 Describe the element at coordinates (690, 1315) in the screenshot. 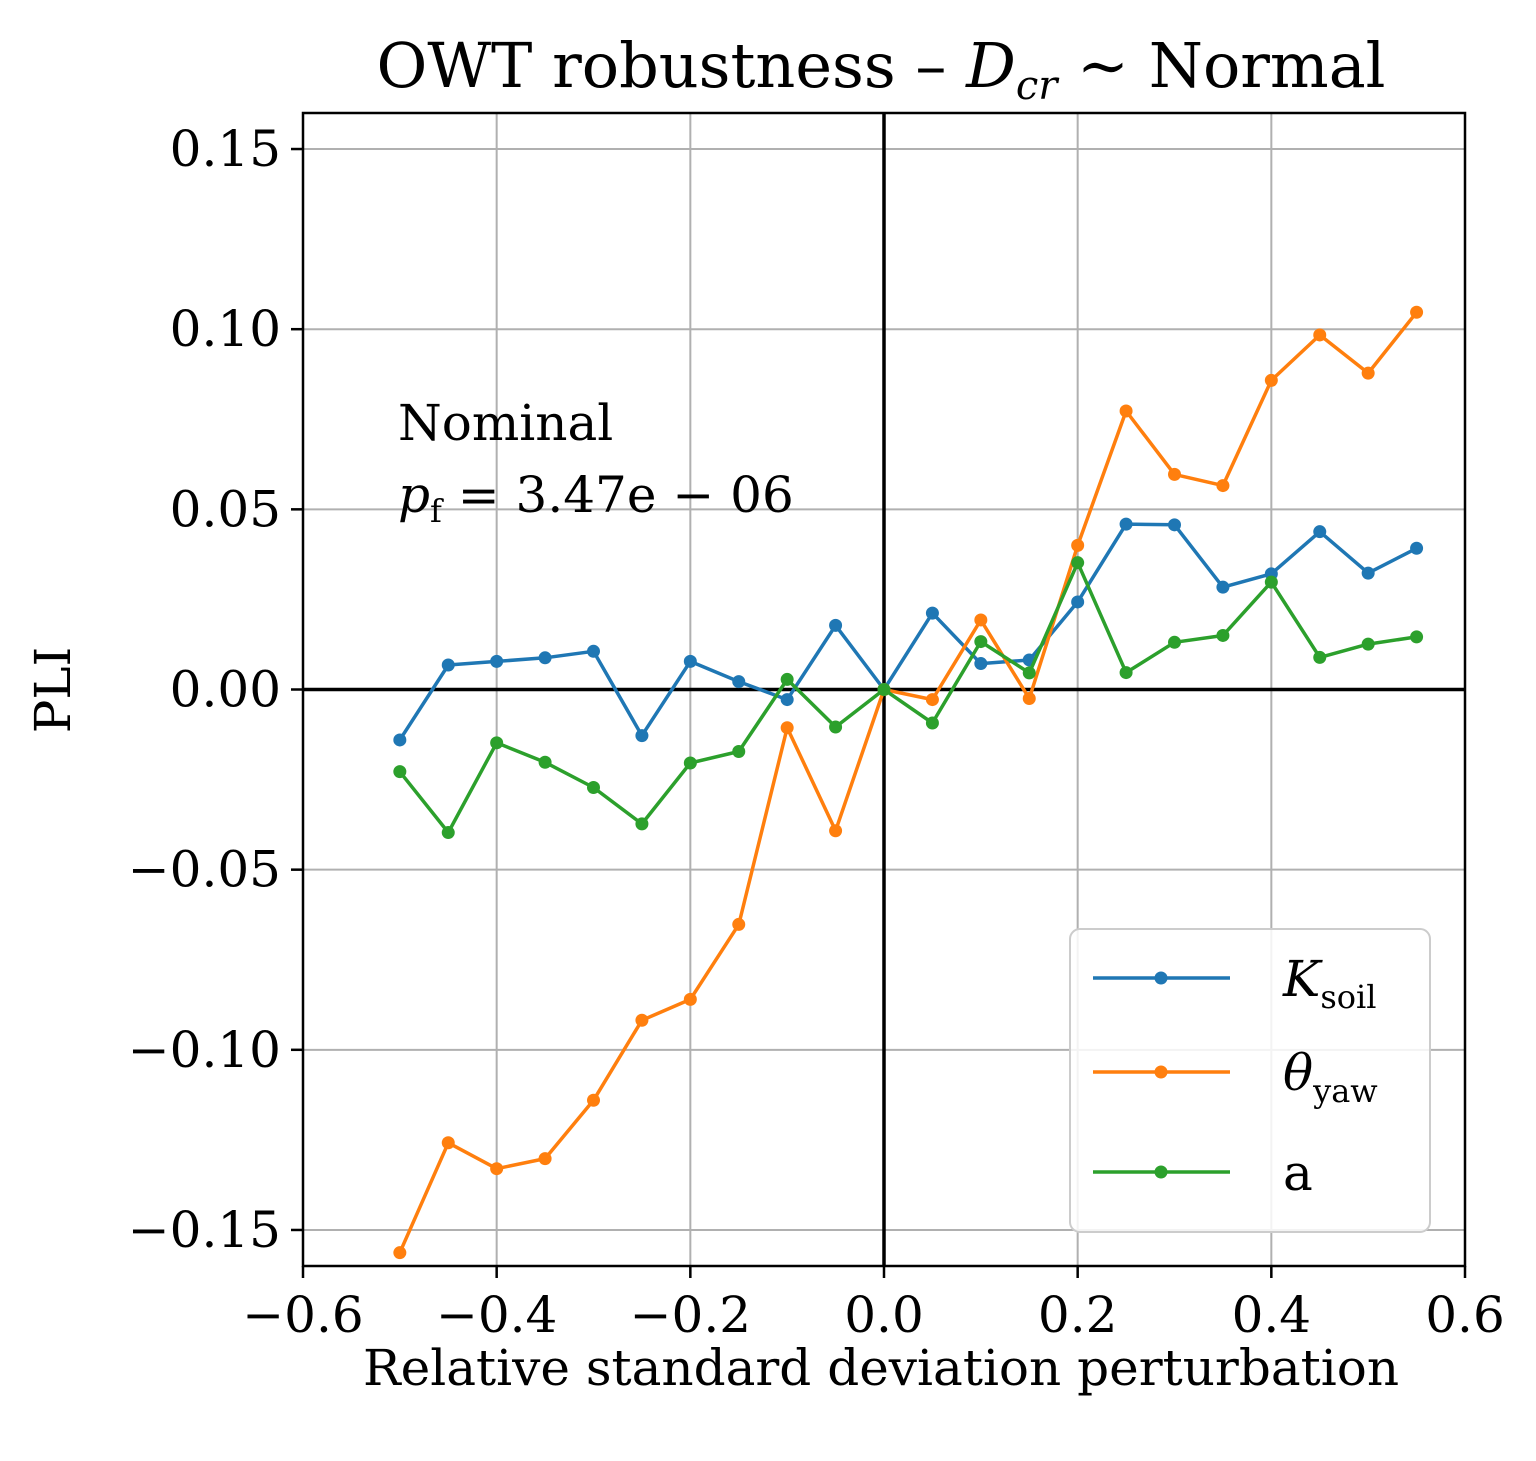

I see `x-tick-label: −0.2` at that location.